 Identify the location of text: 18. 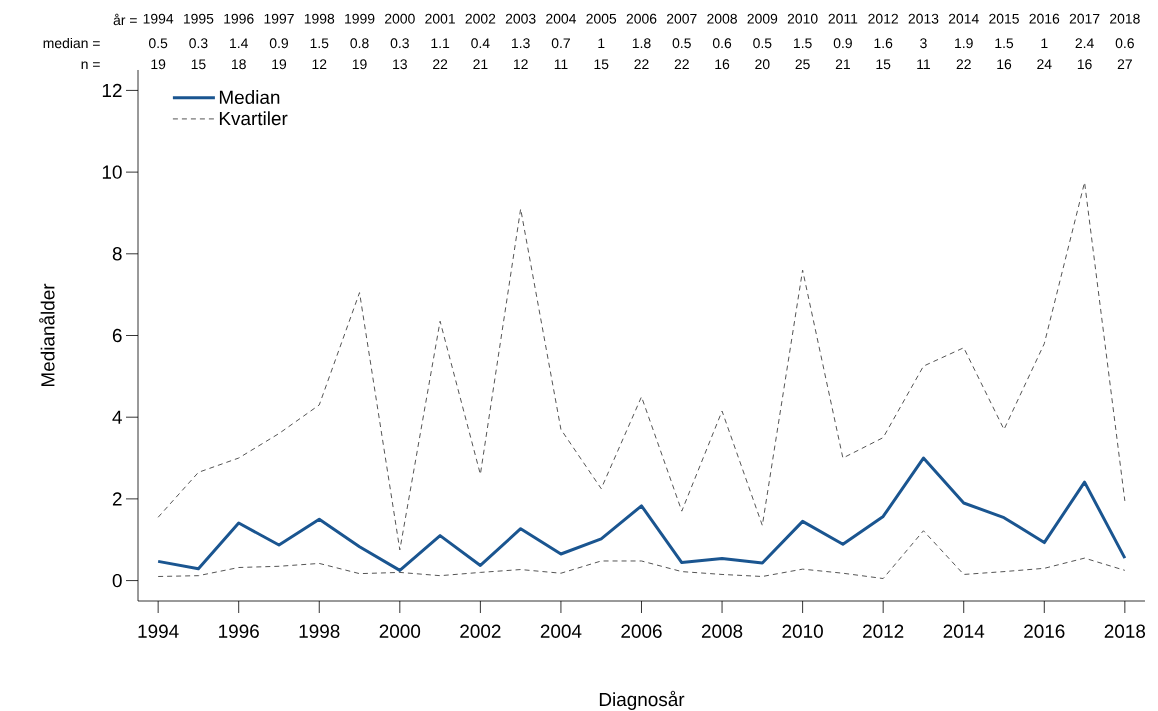
(239, 64).